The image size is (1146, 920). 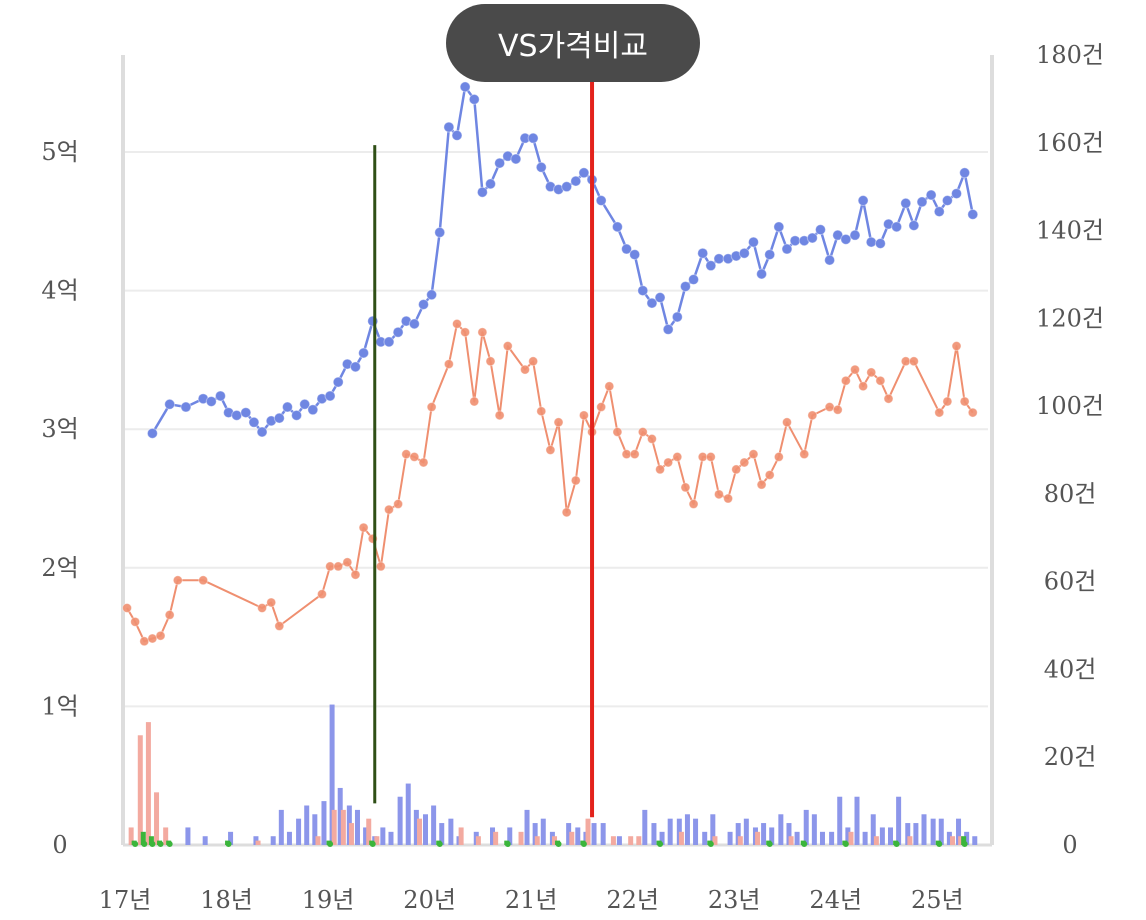 I want to click on y-left-tick-label: 0, so click(x=59, y=845).